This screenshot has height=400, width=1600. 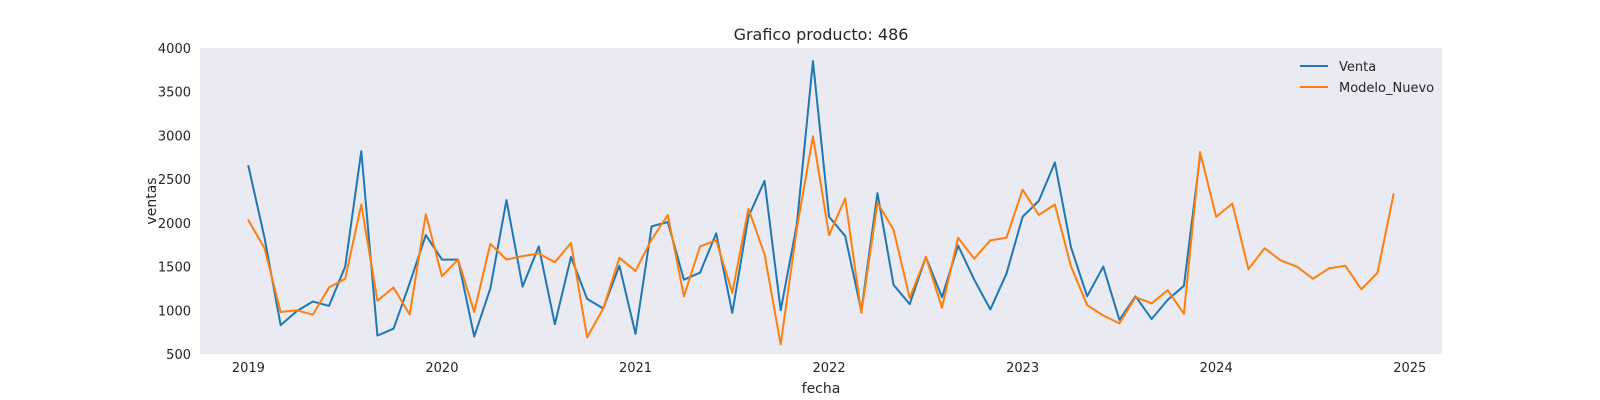 I want to click on x-tick-label: 2021, so click(x=635, y=368).